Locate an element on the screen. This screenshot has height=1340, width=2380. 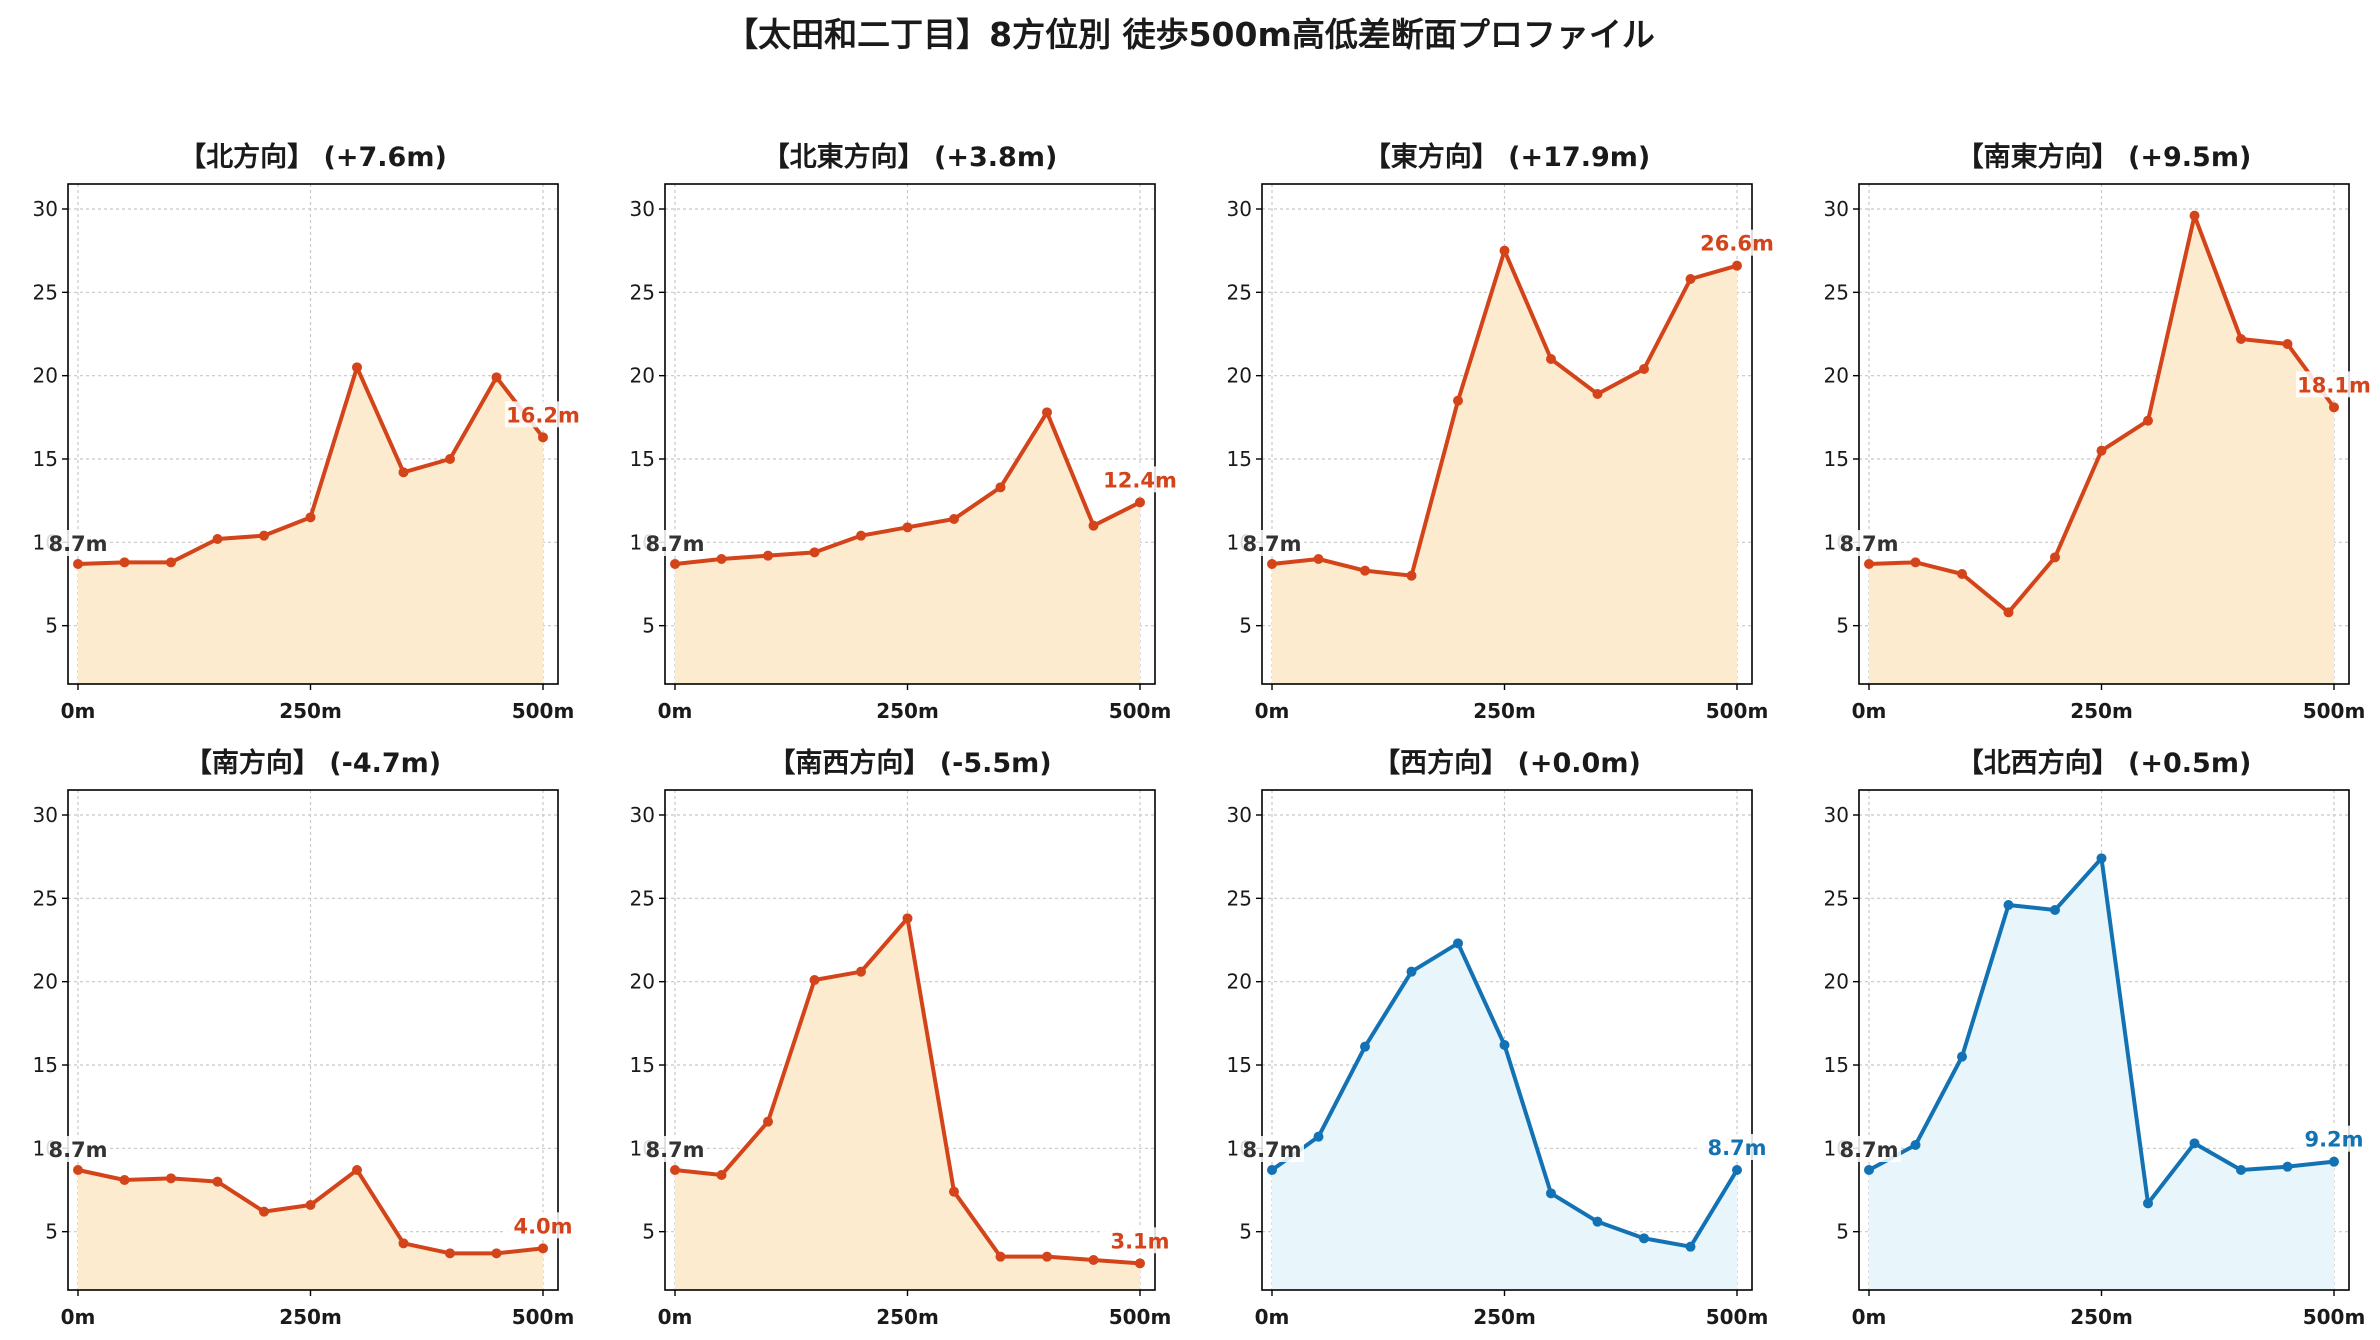
figure-title: 【太田和二丁目】8方位別 徒歩500m高低差断面プロファイル is located at coordinates (1190, 34).